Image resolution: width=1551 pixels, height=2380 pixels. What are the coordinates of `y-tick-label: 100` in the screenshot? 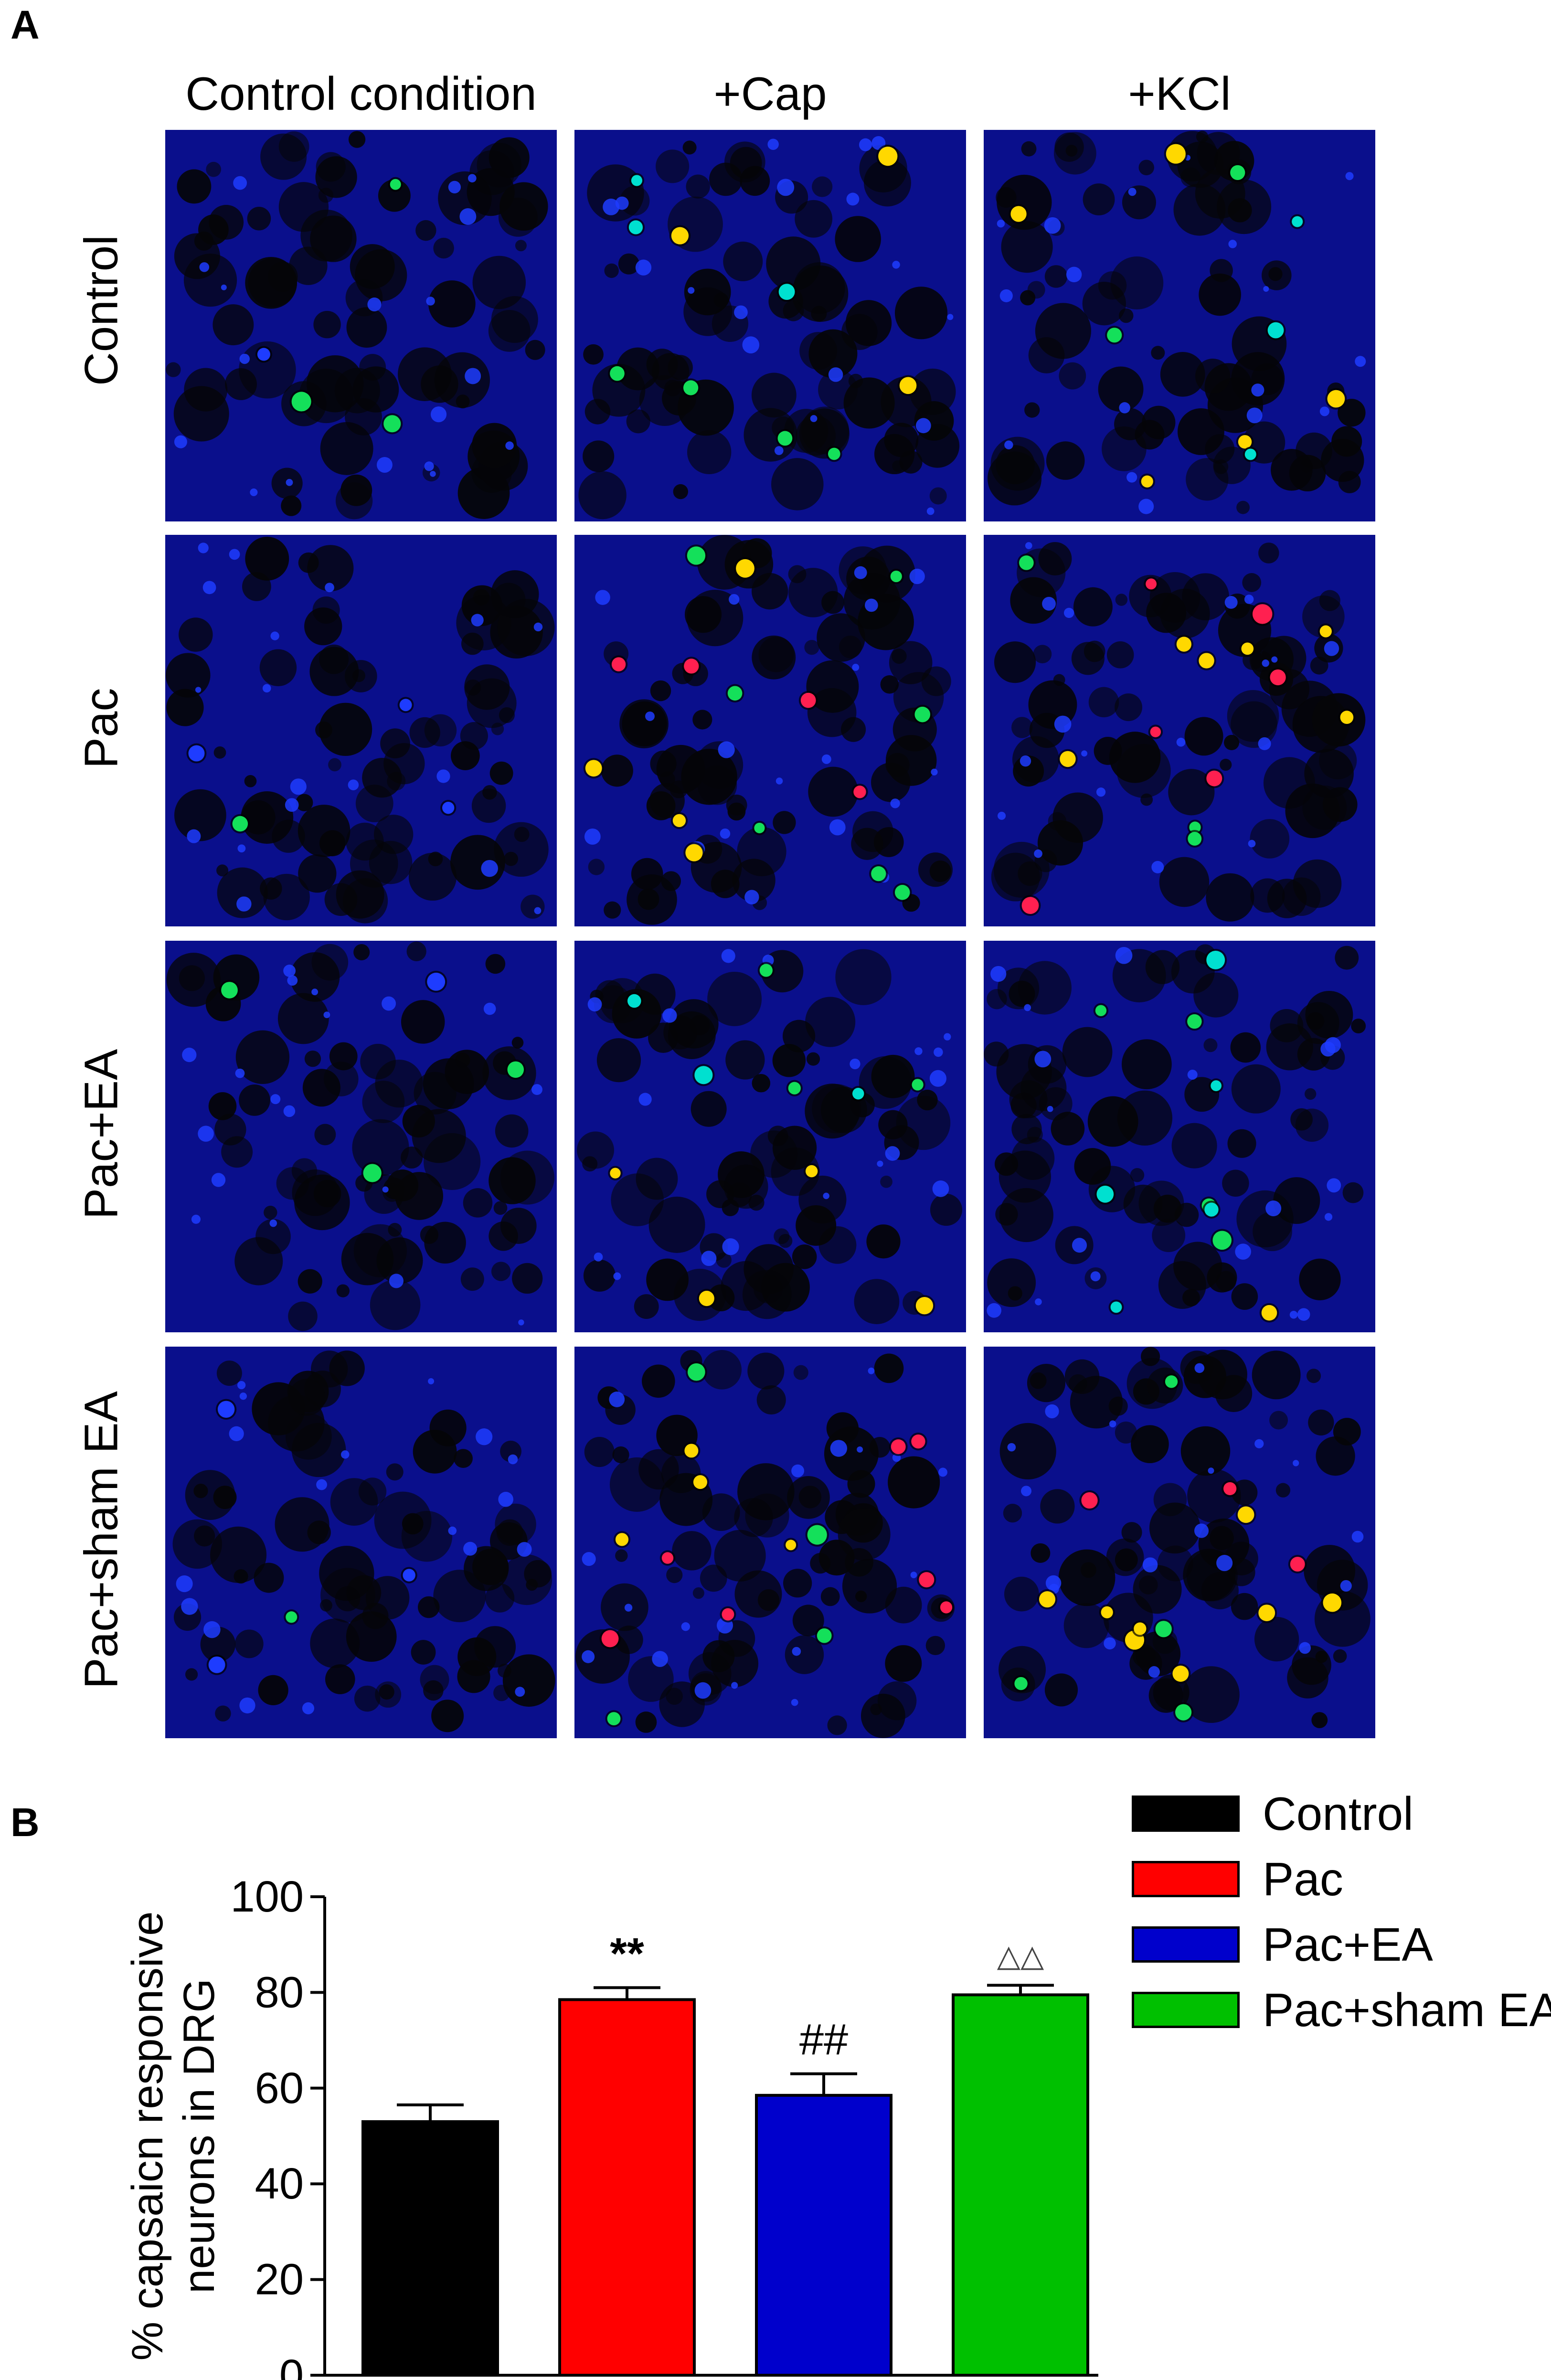 It's located at (267, 1896).